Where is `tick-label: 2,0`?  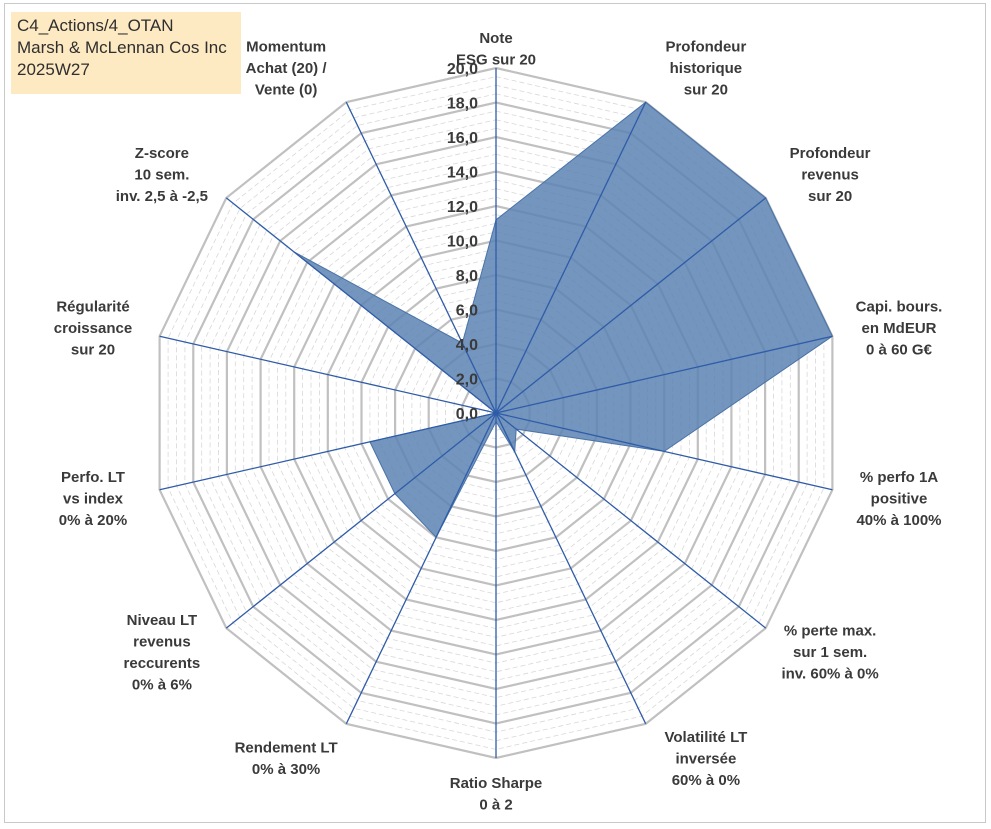 tick-label: 2,0 is located at coordinates (467, 380).